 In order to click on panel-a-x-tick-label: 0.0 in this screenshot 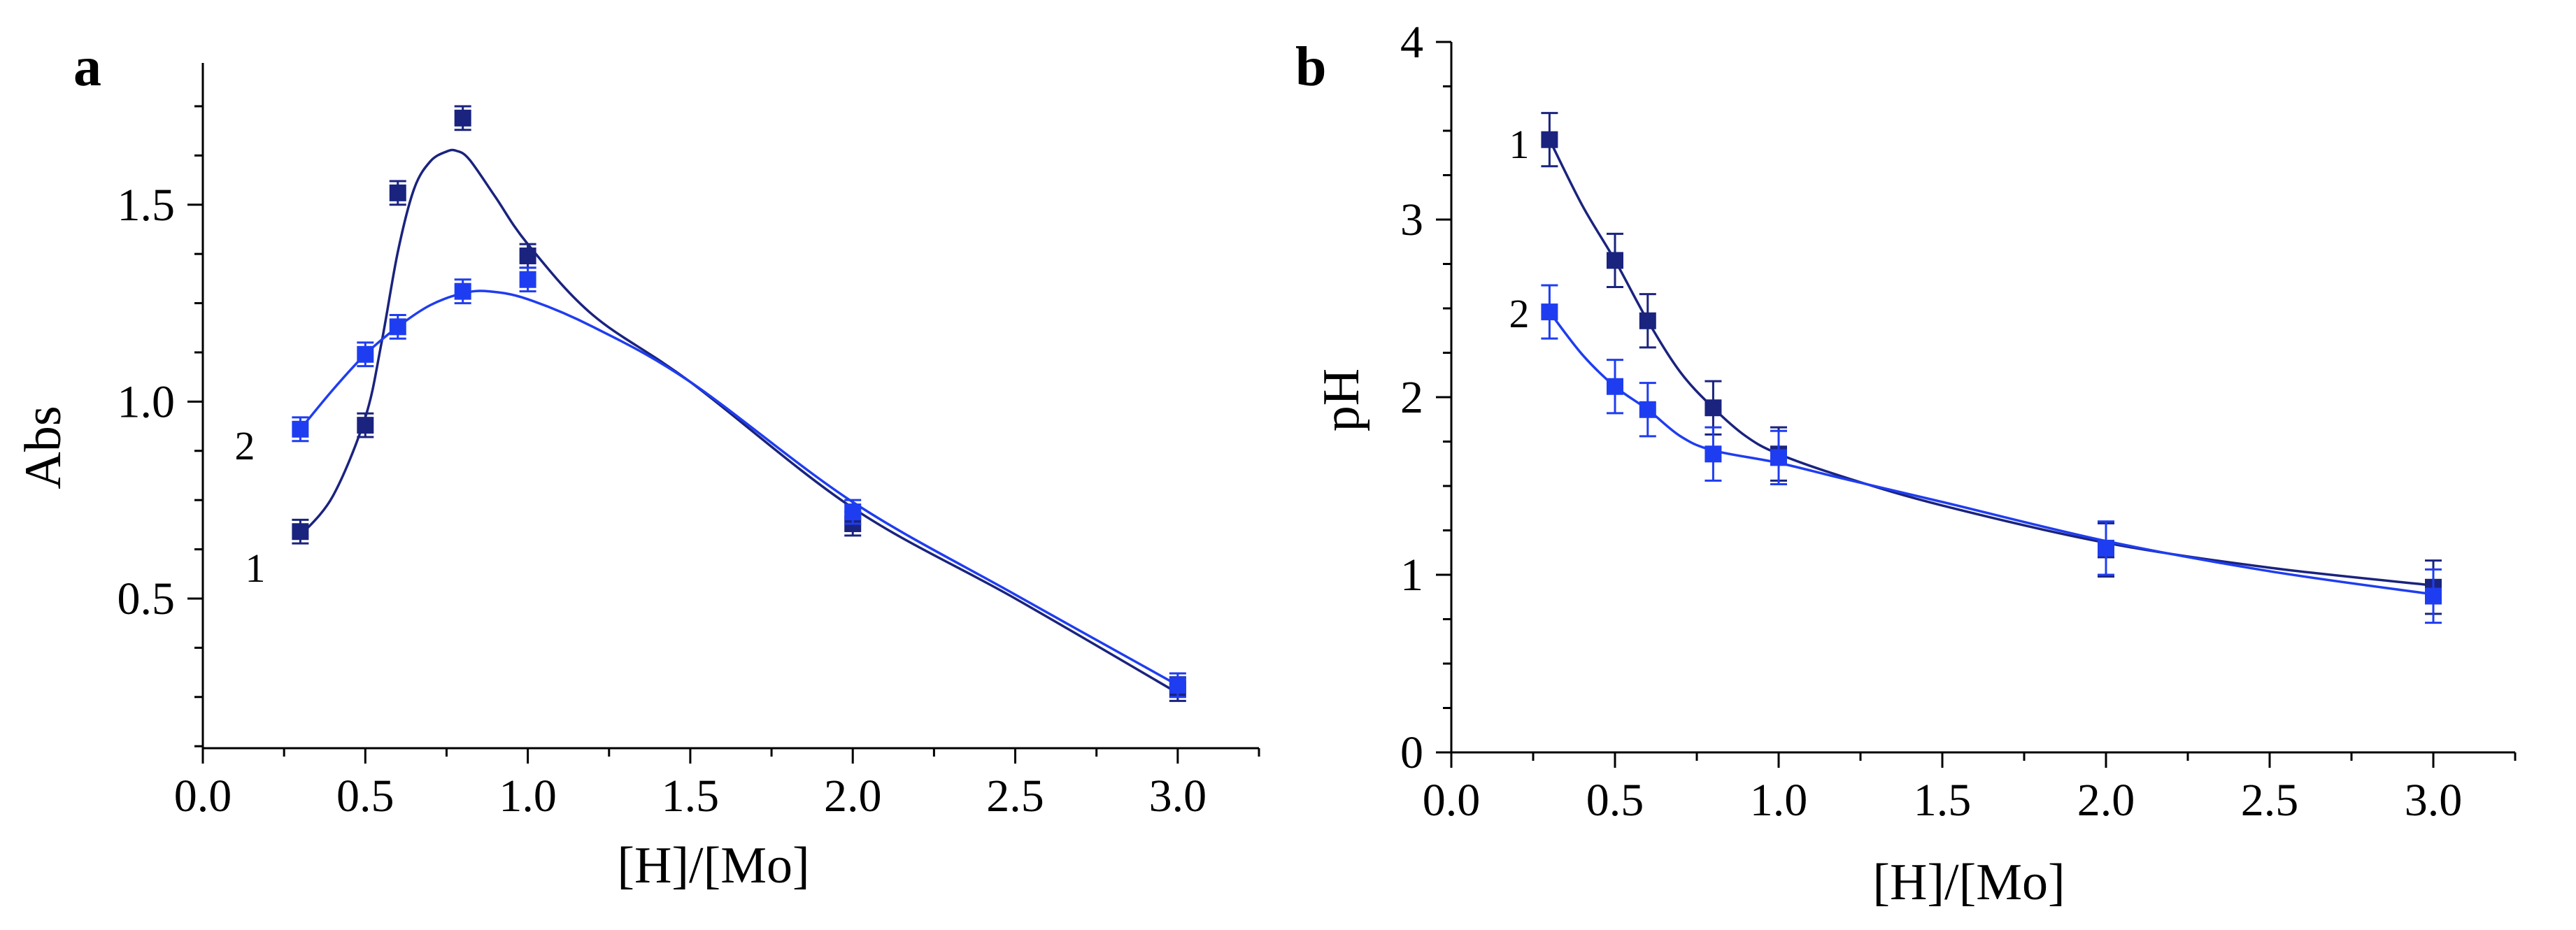, I will do `click(203, 797)`.